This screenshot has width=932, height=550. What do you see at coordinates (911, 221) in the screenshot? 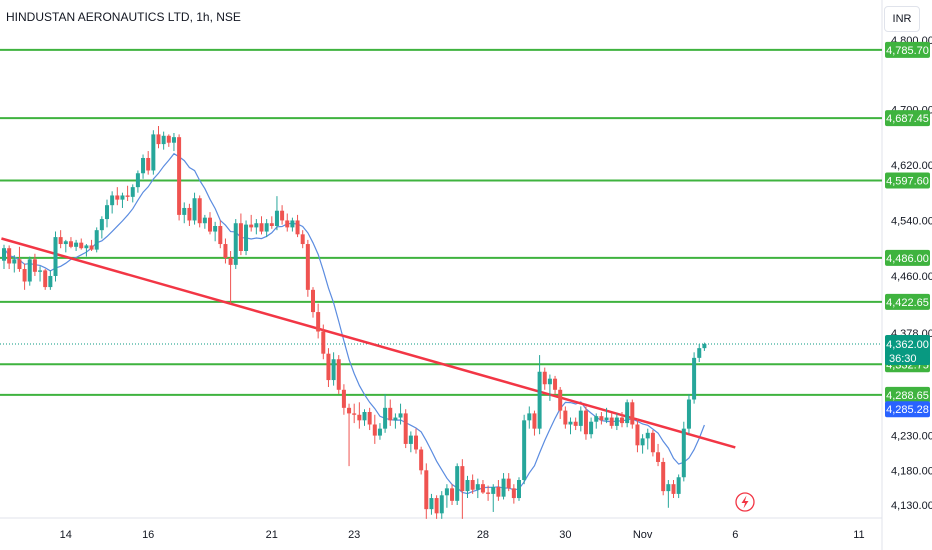
I see `y-tick-label: 4,540.00` at bounding box center [911, 221].